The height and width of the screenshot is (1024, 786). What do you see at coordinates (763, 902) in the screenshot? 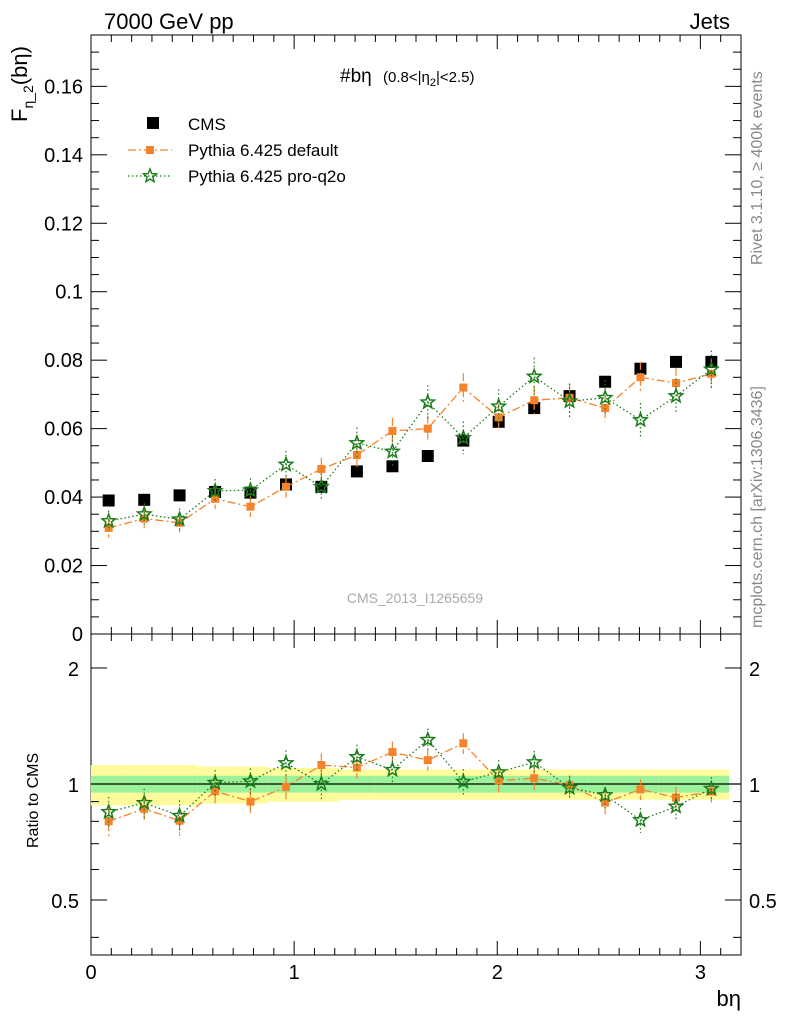
I see `ratio-y-tick-label-right: 0.5` at bounding box center [763, 902].